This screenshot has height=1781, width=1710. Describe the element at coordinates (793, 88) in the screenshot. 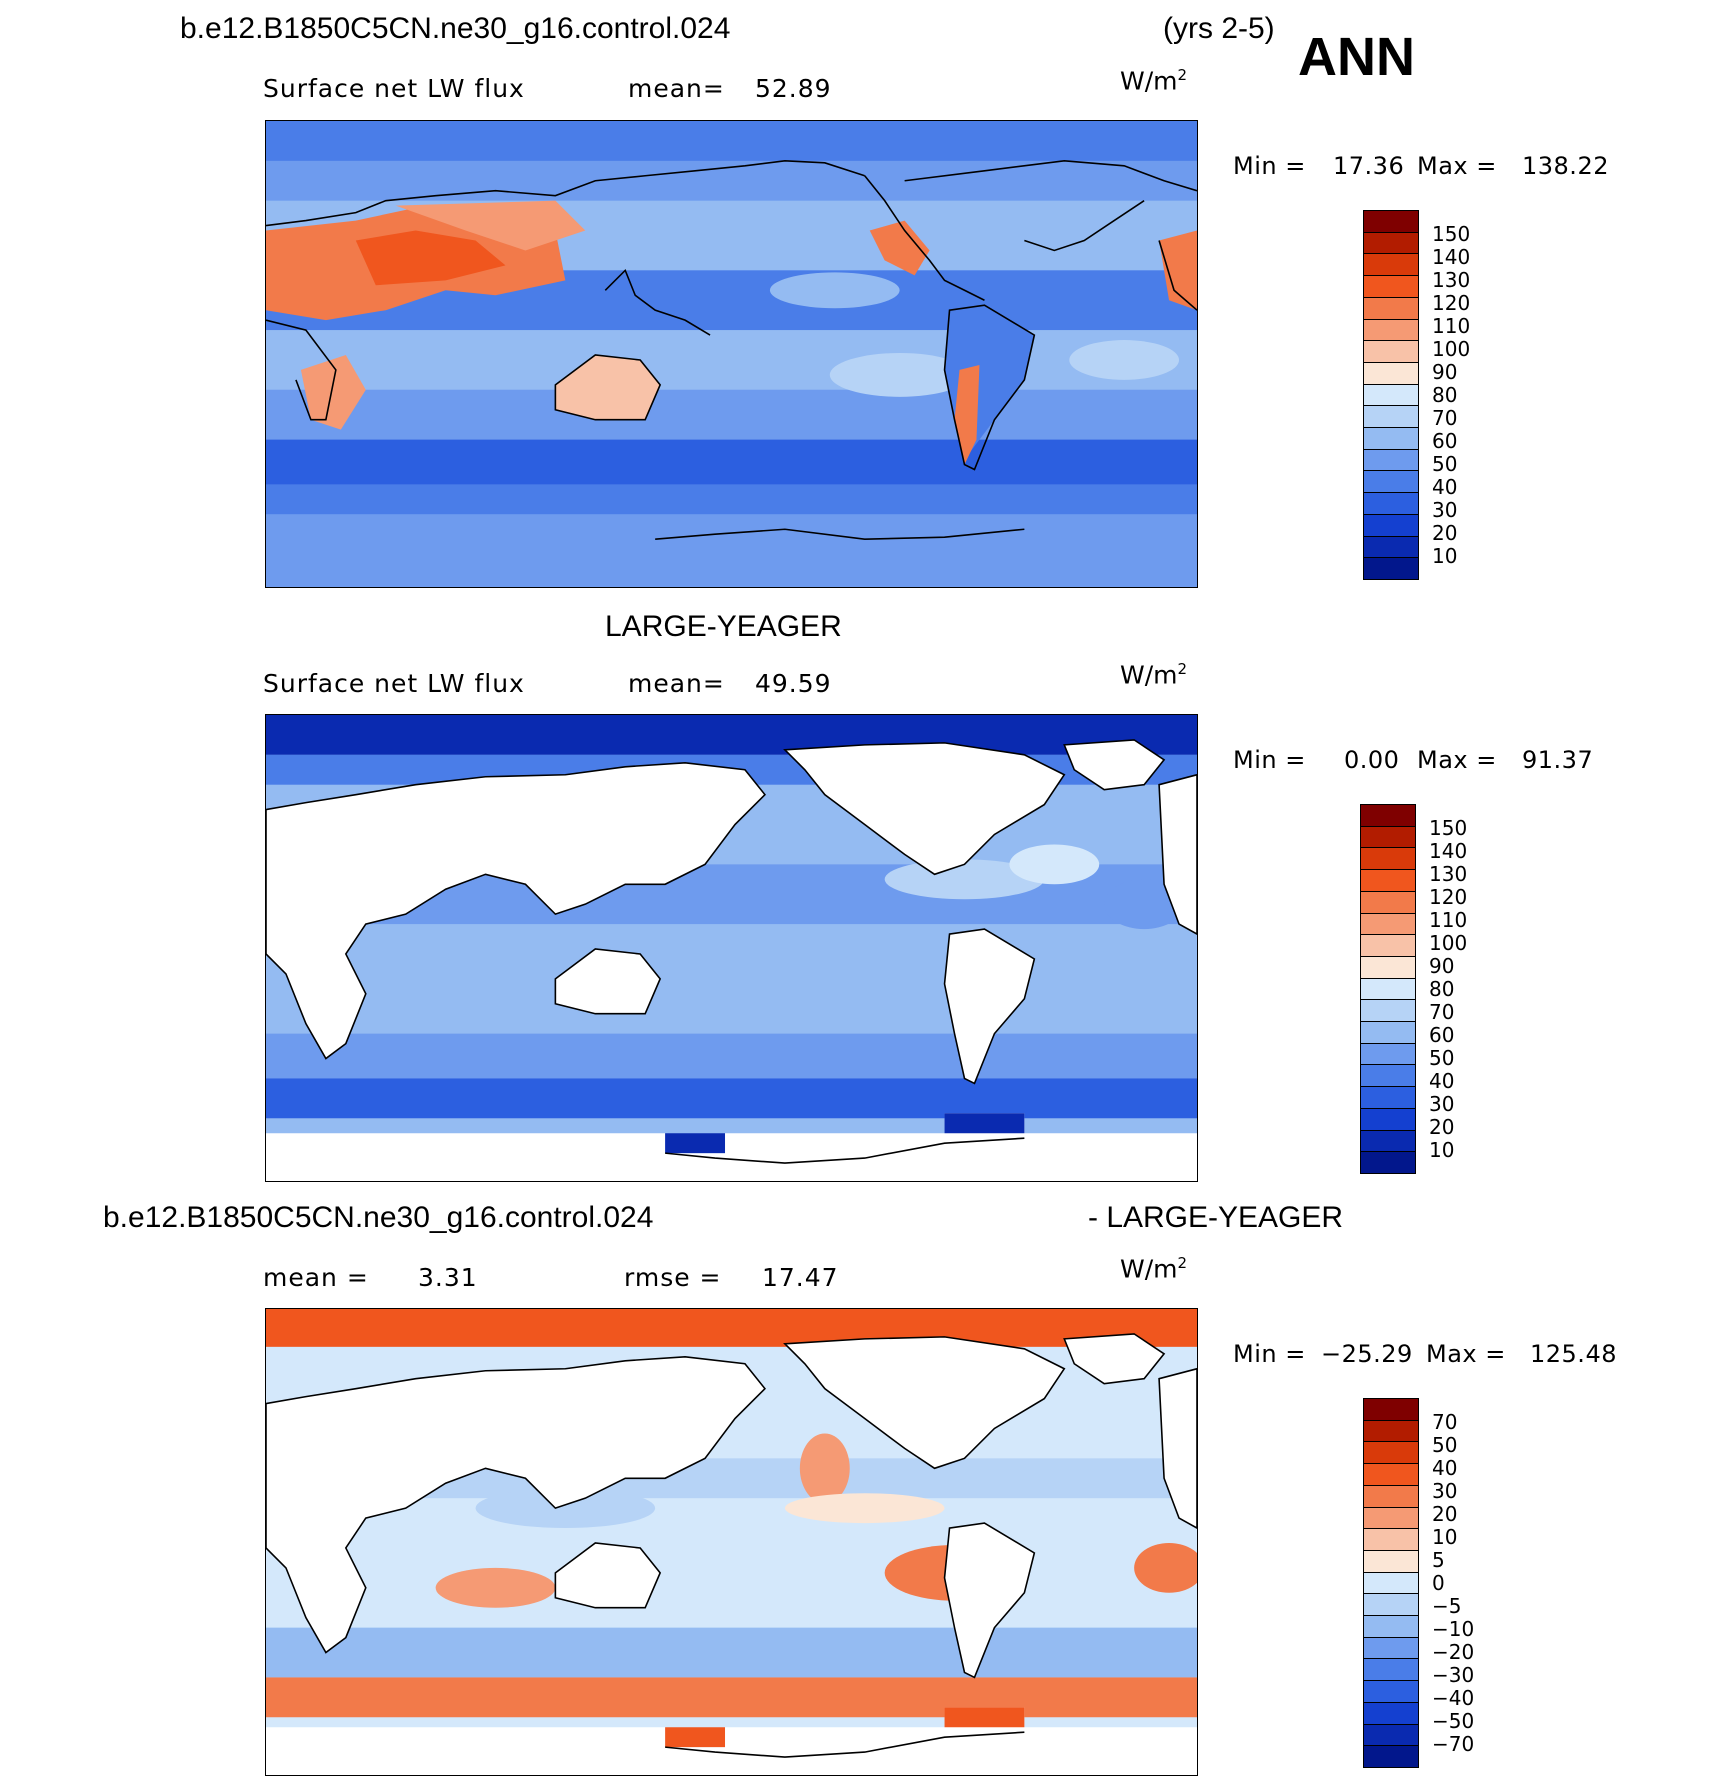

I see `panel1-mean-value: 52.89` at that location.